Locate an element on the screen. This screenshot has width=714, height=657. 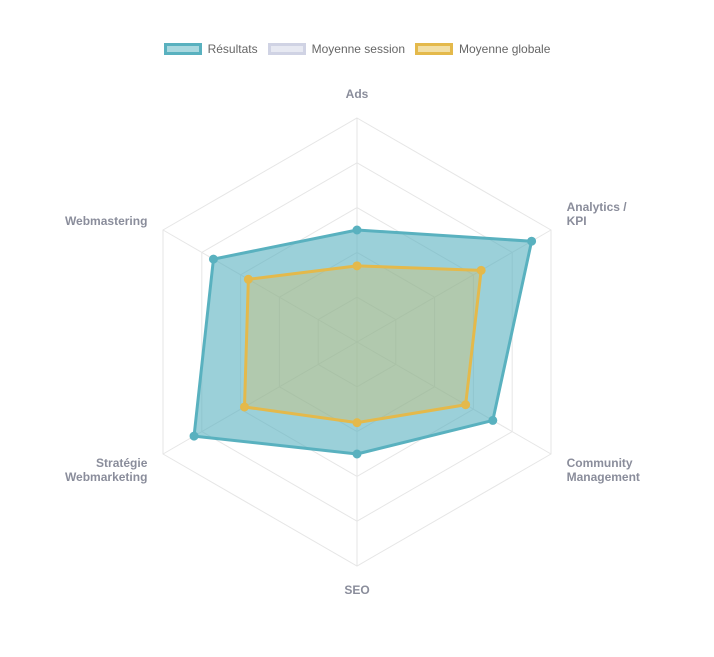
legend-item-resultats: Résultats is located at coordinates (210, 49).